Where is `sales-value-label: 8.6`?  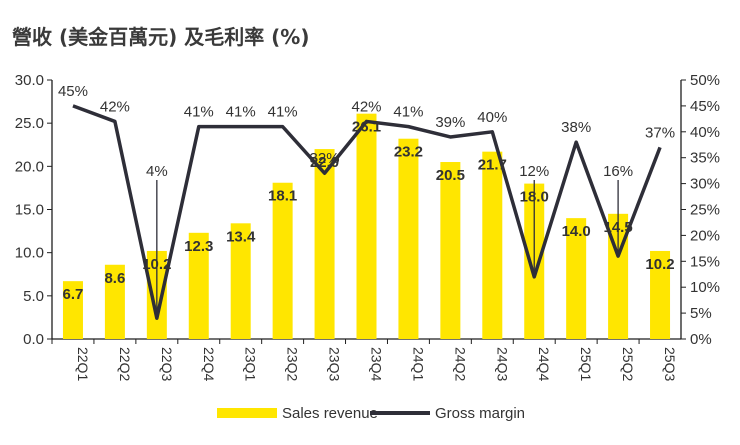 sales-value-label: 8.6 is located at coordinates (114, 278).